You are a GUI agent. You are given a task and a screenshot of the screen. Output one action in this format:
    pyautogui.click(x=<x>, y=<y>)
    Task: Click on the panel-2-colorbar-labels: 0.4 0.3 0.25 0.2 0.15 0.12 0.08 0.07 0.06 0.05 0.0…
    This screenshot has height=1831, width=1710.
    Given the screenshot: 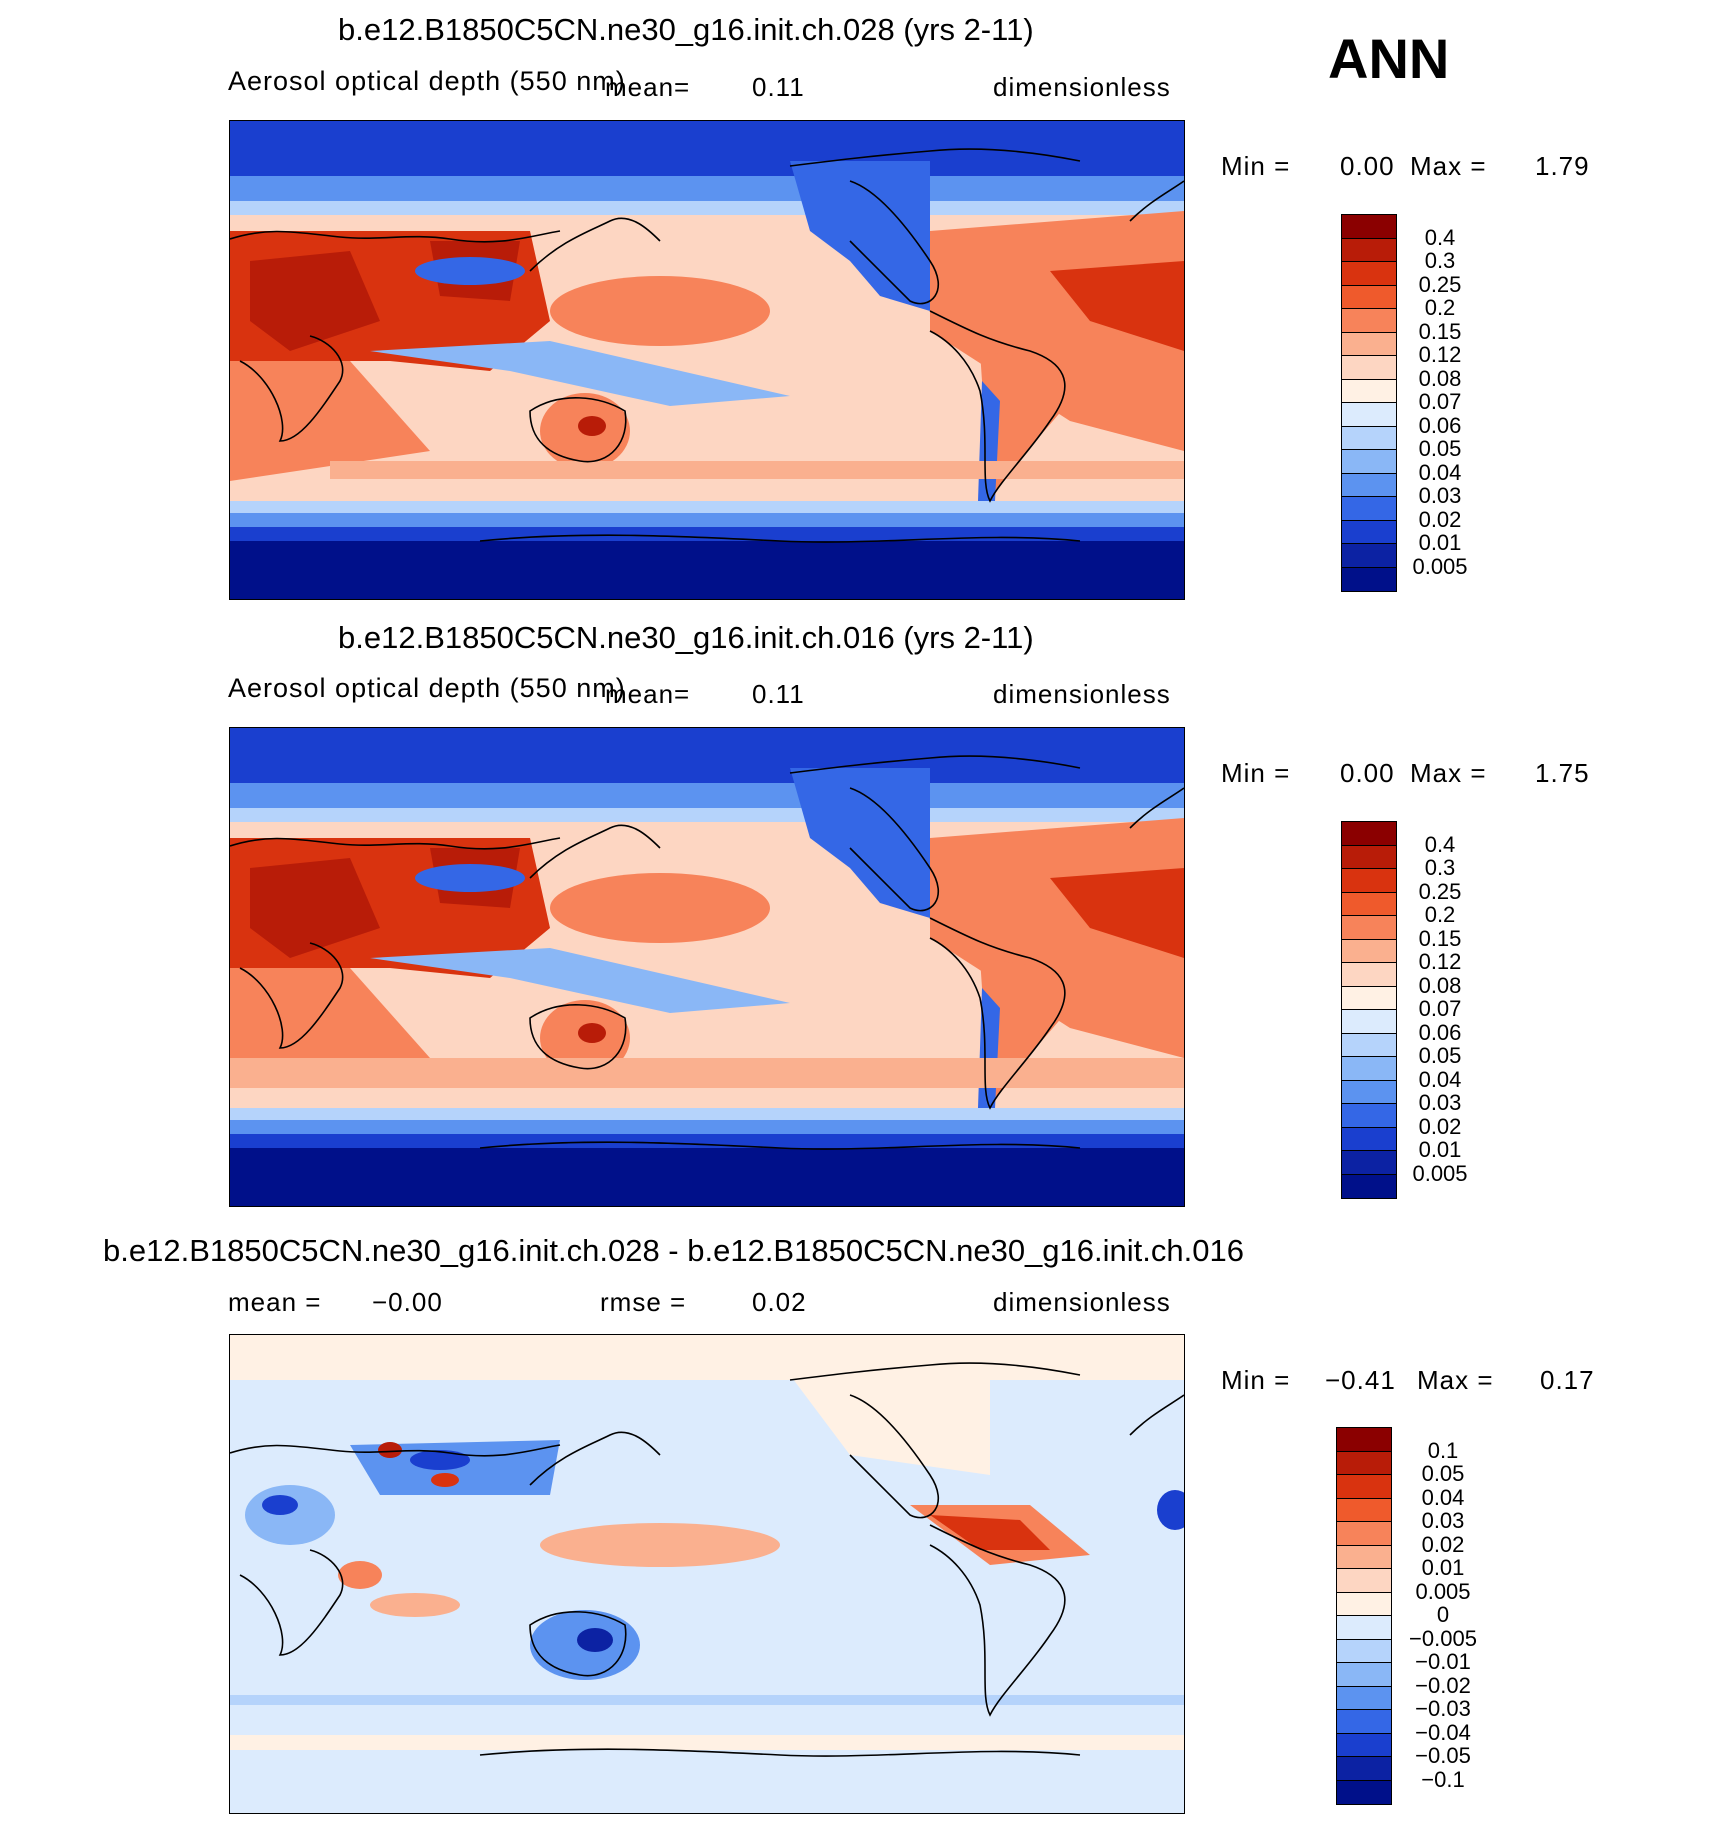 What is the action you would take?
    pyautogui.click(x=1440, y=1009)
    